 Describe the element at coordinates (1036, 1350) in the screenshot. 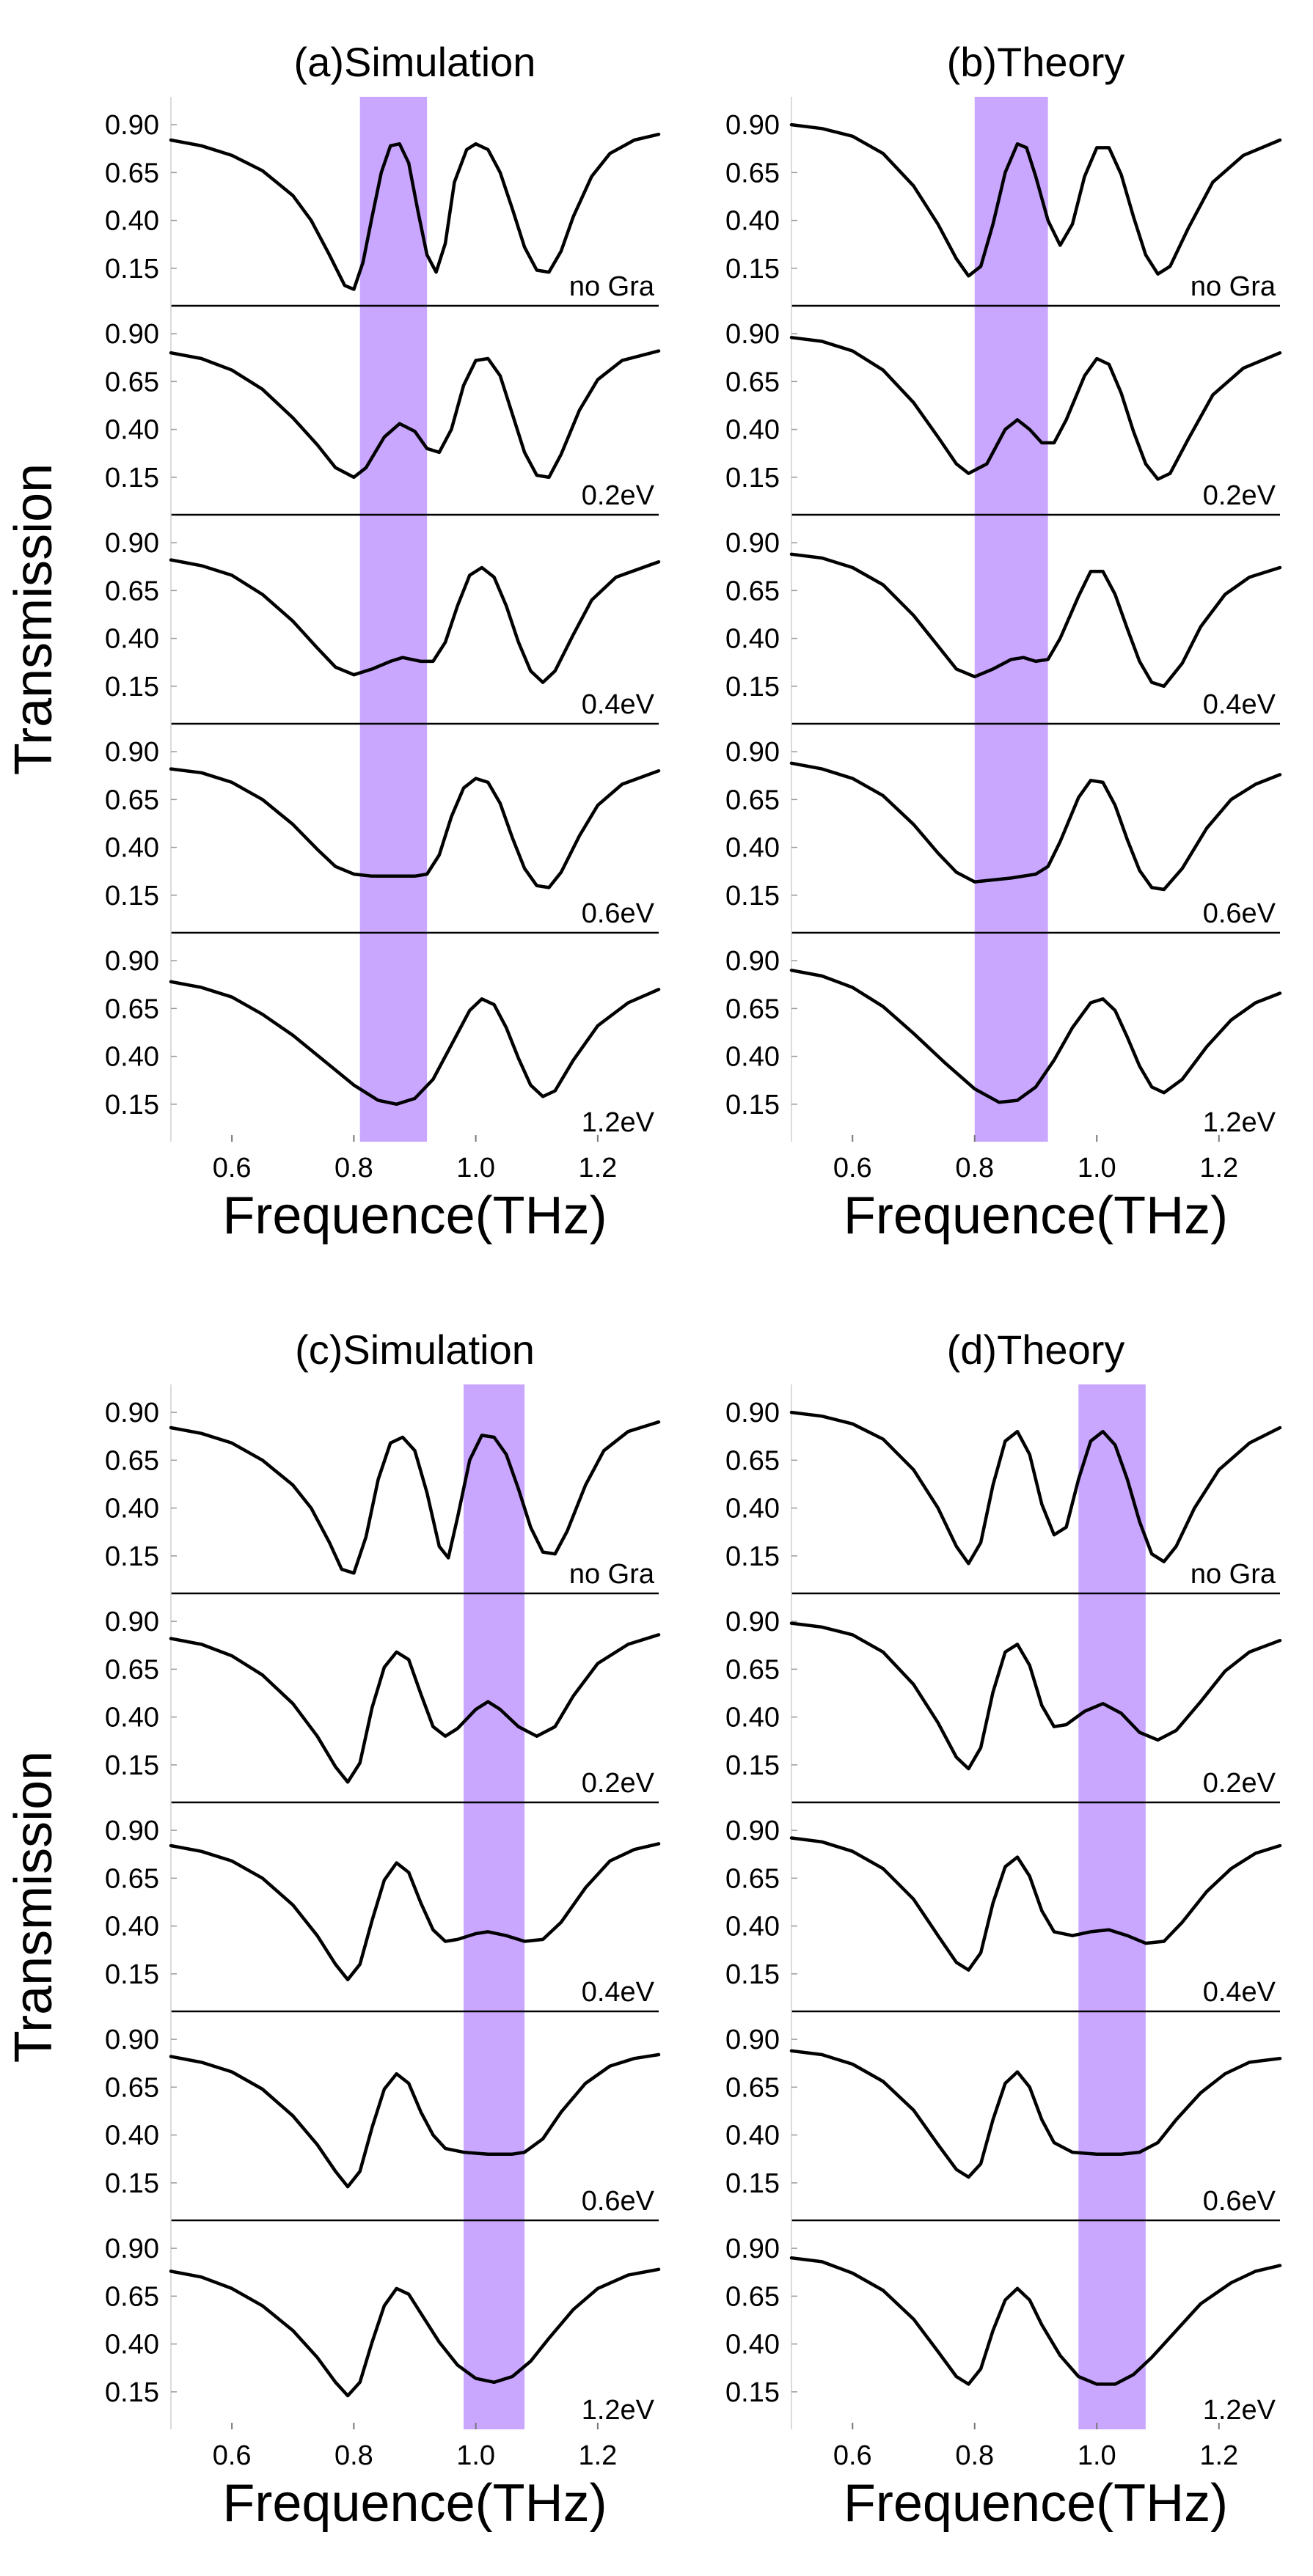

I see `panel-title: (d)Theory` at that location.